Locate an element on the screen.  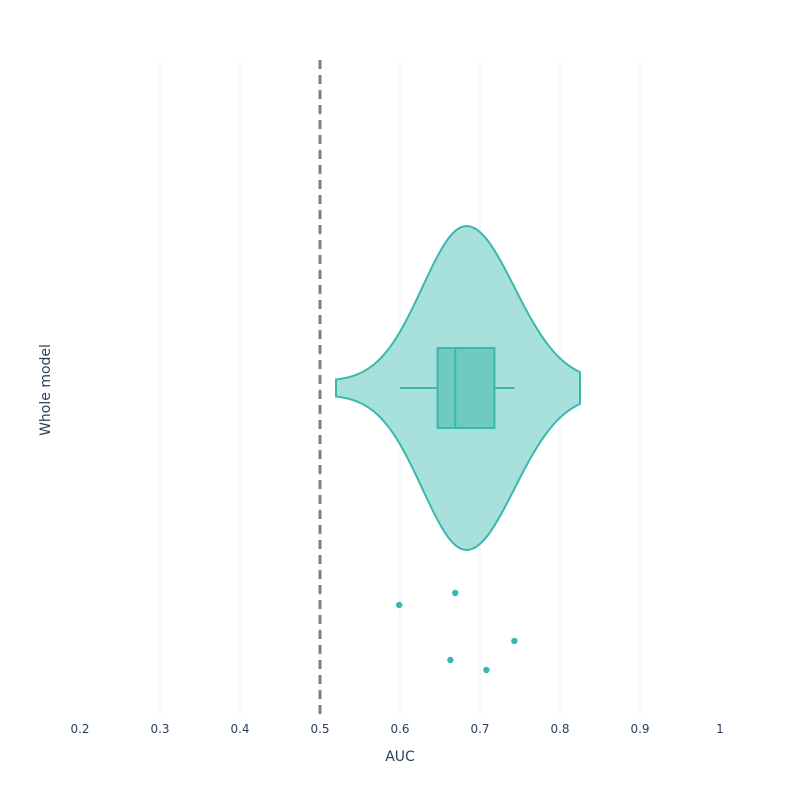
x-tick-label: 1 is located at coordinates (720, 729).